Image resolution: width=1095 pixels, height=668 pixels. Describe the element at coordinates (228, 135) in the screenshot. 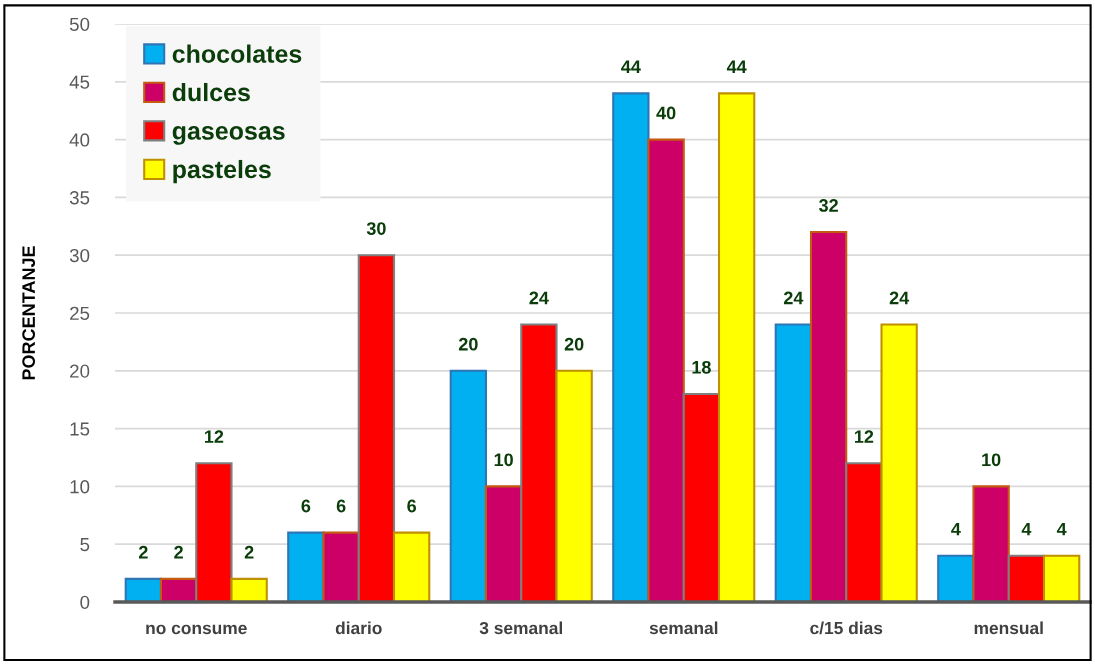

I see `legend-label: gaseosas` at that location.